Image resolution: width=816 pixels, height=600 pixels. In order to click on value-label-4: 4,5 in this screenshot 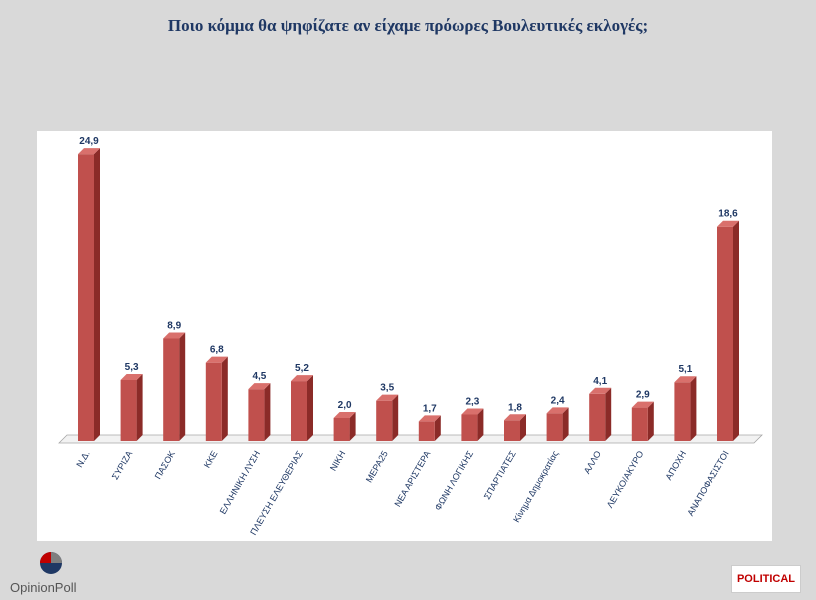, I will do `click(259, 376)`.